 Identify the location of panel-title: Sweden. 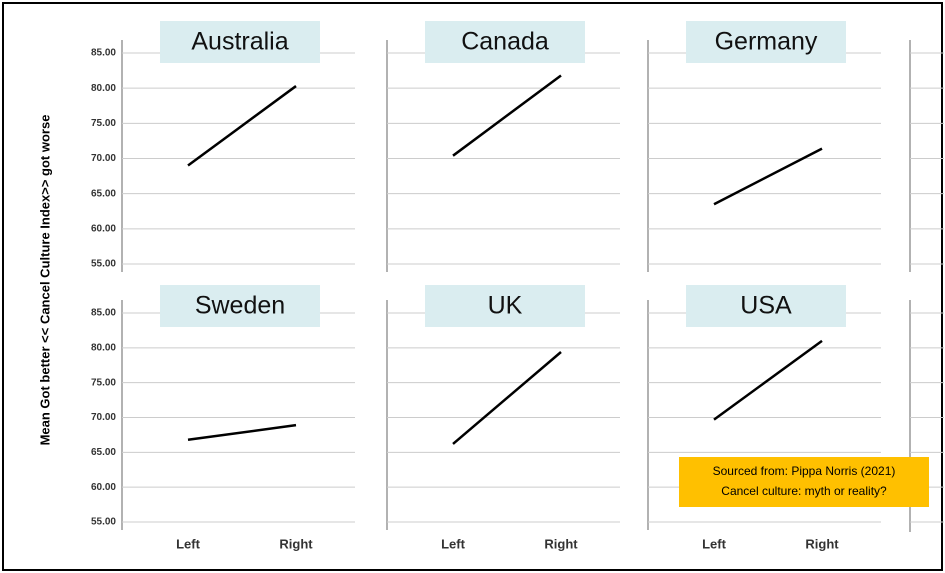
(240, 306).